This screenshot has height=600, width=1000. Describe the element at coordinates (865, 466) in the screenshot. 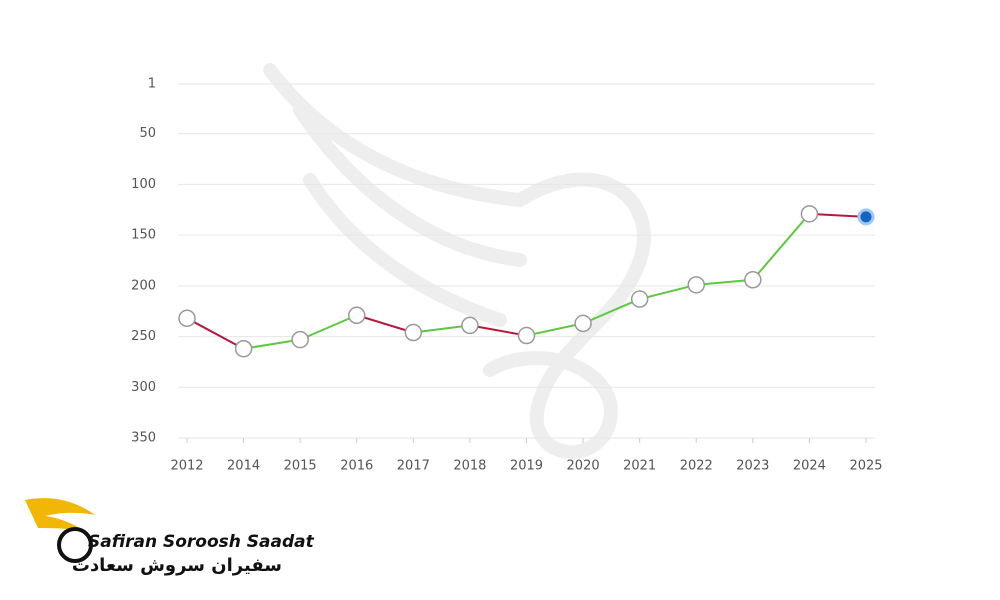

I see `x-tick-label: 2025` at that location.